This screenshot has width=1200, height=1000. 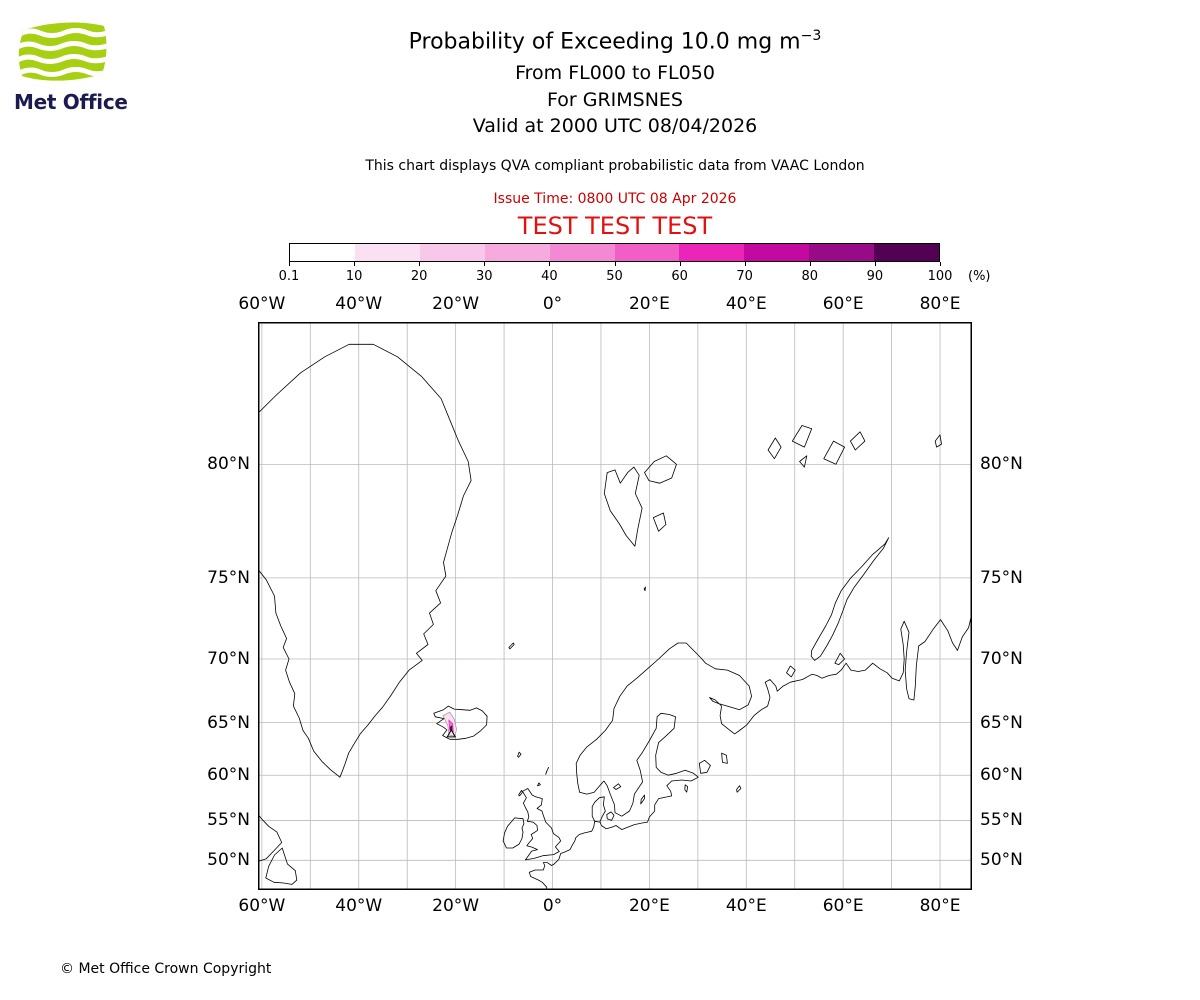 I want to click on y-axis-label-right: 75°N, so click(x=1001, y=577).